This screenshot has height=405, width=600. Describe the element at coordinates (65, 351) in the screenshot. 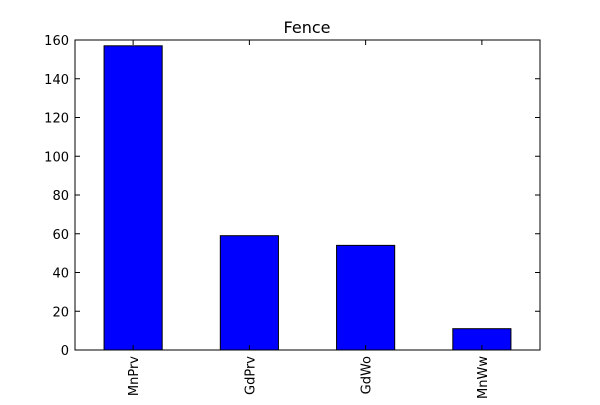

I see `y-tick-label: 0` at that location.